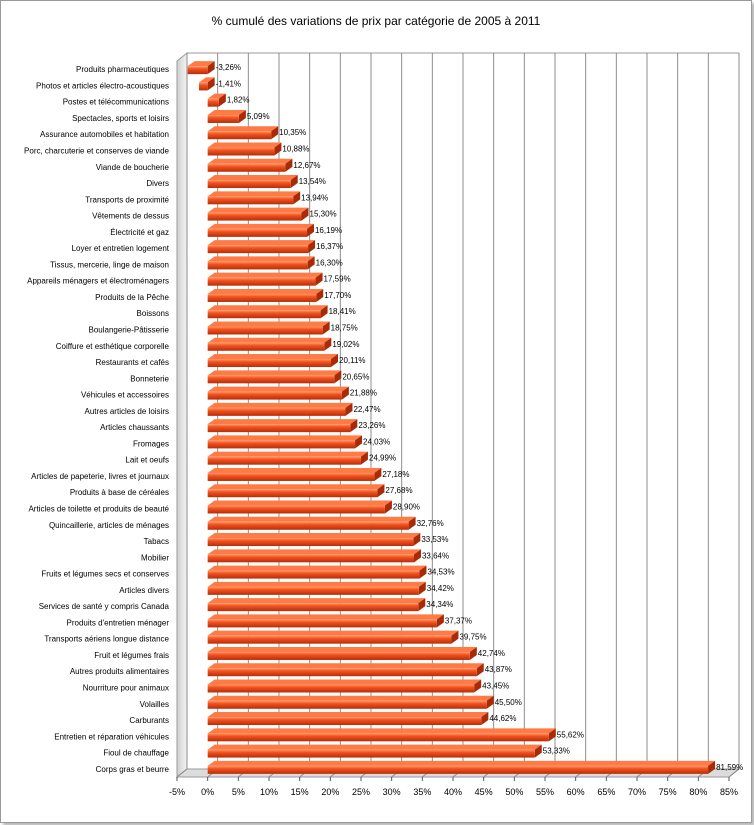 The image size is (754, 825). What do you see at coordinates (352, 360) in the screenshot?
I see `data-label: 20,11%` at bounding box center [352, 360].